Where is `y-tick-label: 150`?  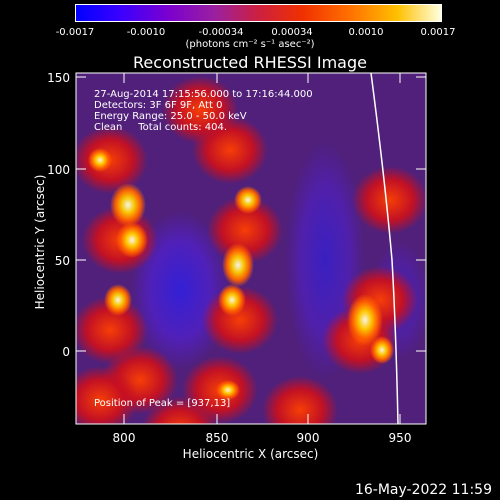 y-tick-label: 150 is located at coordinates (58, 78).